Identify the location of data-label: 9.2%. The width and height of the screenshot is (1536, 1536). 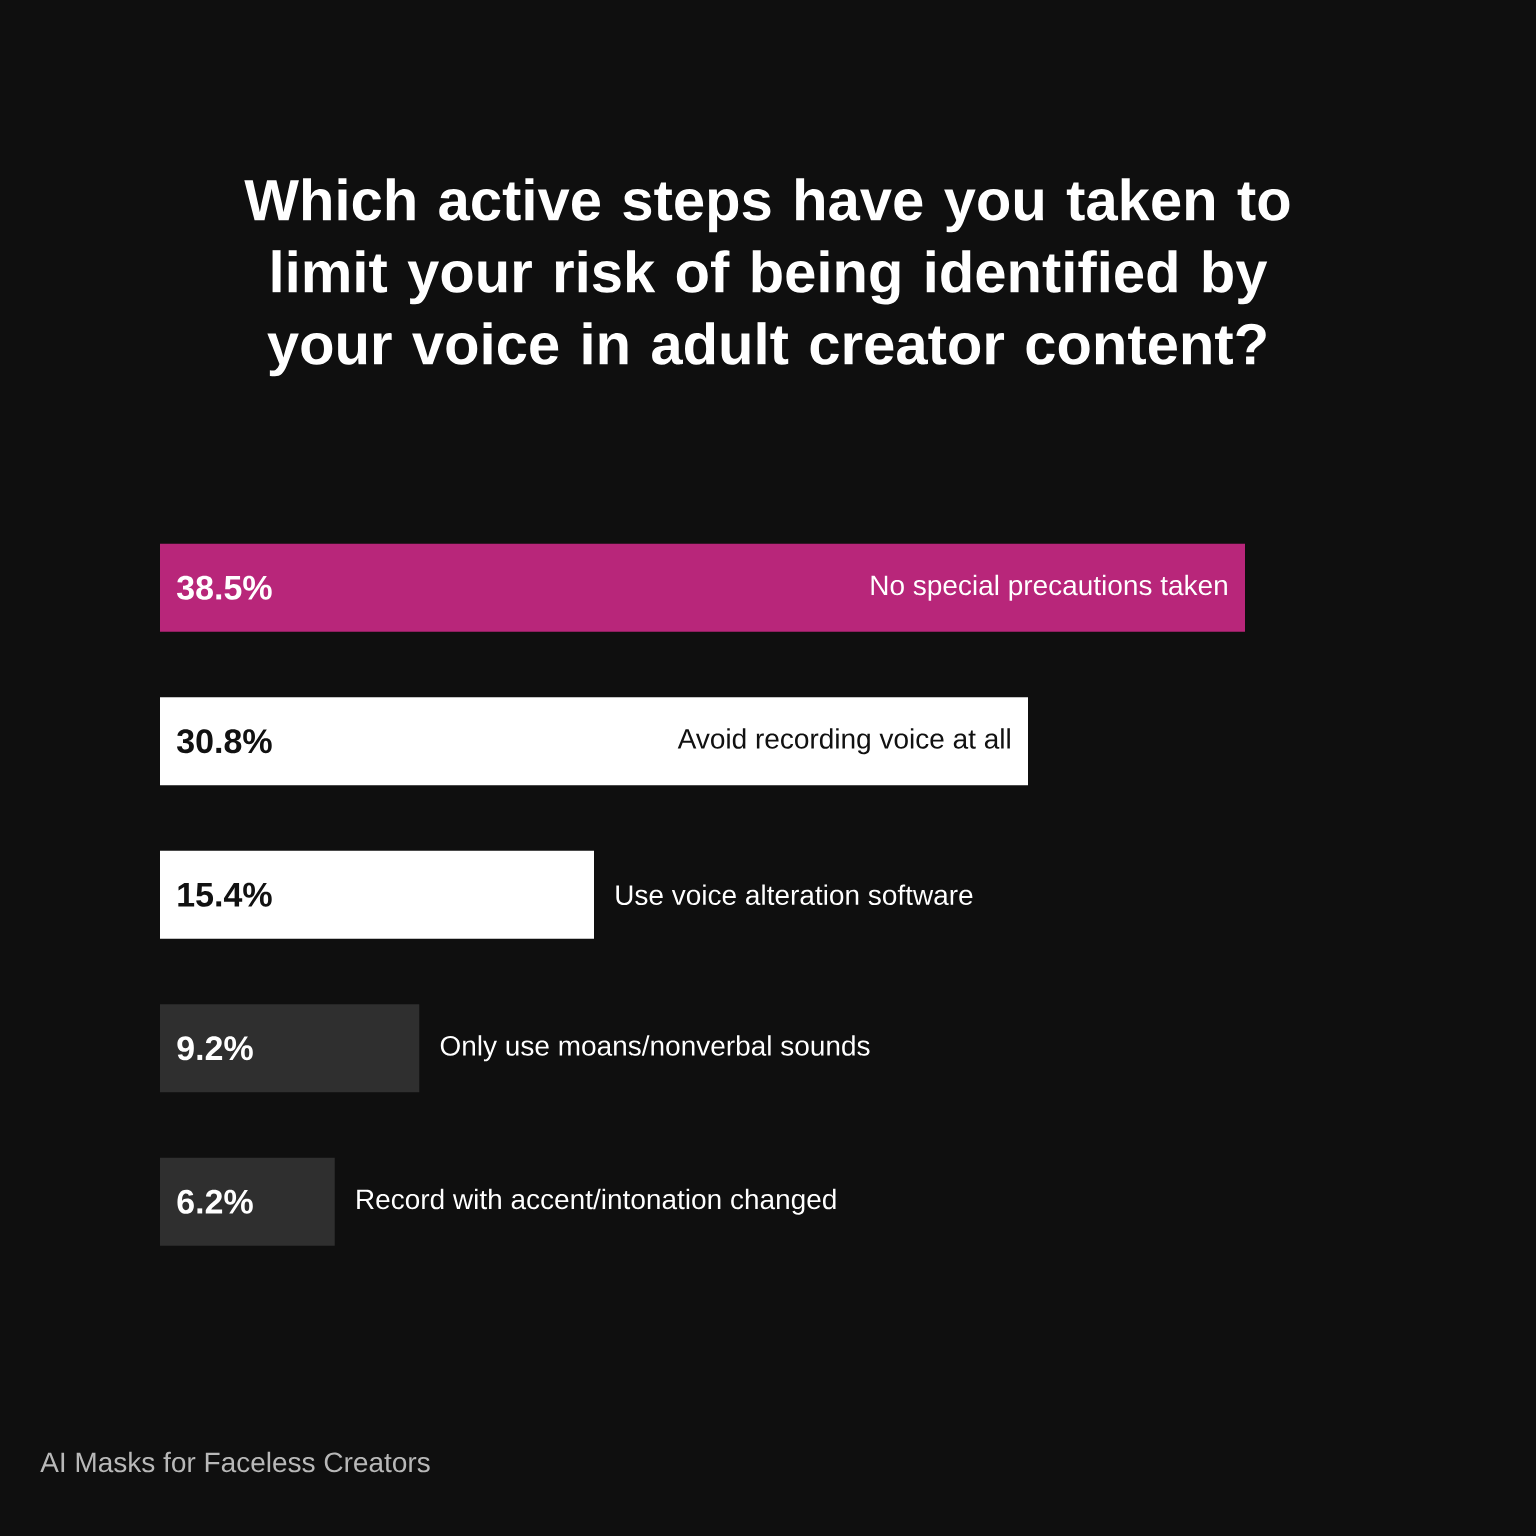
(215, 1048).